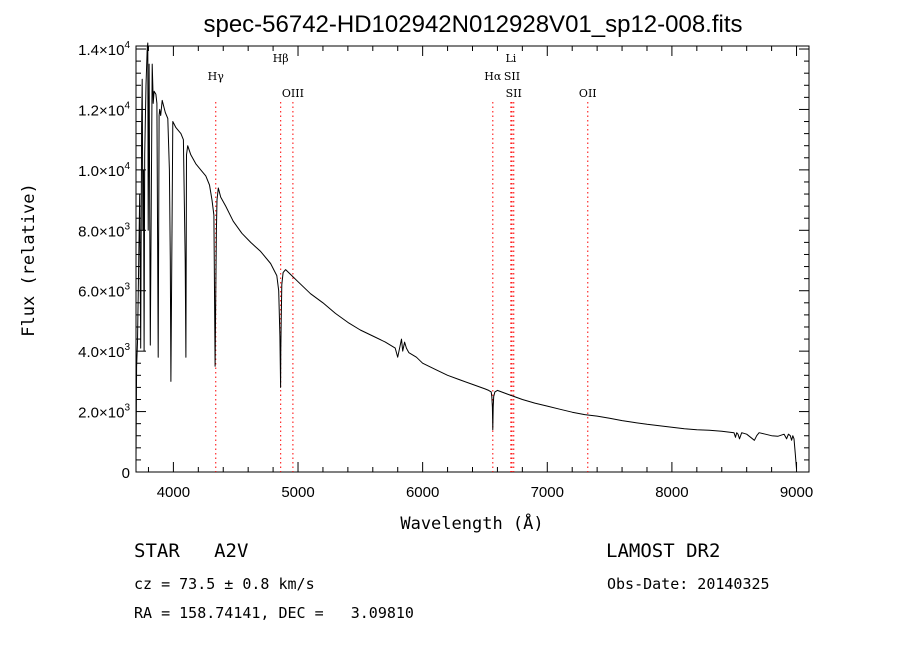 The width and height of the screenshot is (900, 650). What do you see at coordinates (588, 93) in the screenshot?
I see `spectral-line-label: OII` at bounding box center [588, 93].